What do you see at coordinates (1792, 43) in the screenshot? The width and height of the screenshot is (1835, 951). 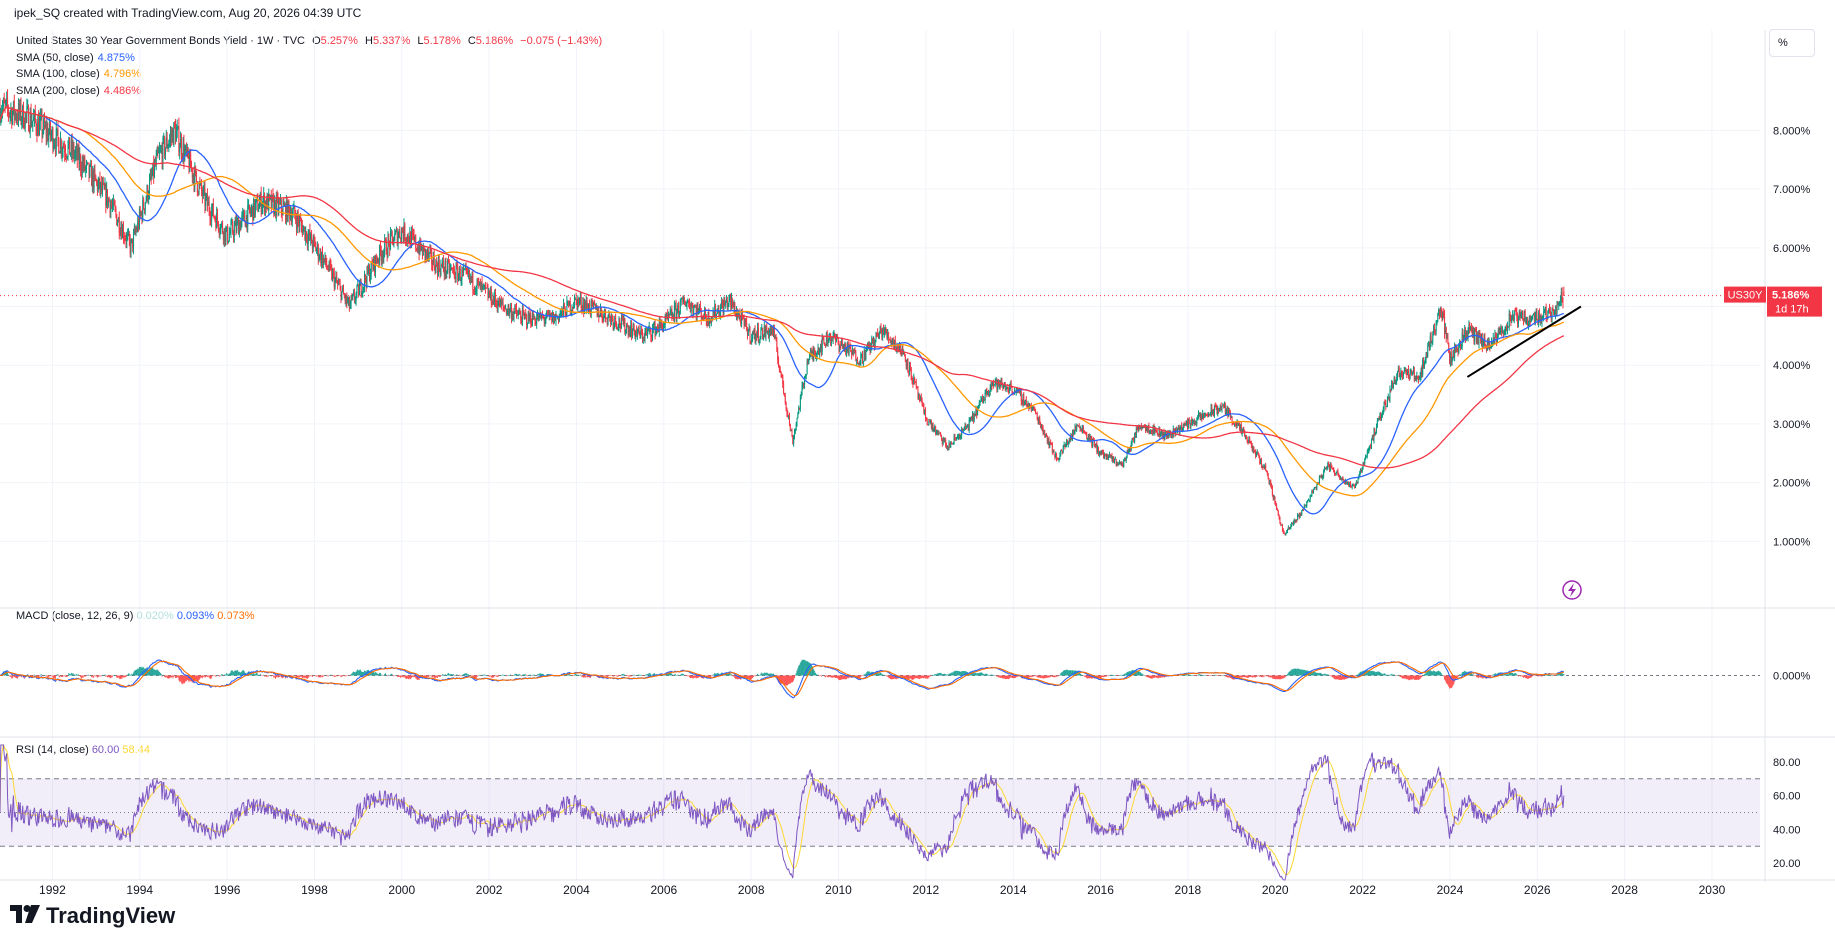 I see `percent-scale-button: %` at bounding box center [1792, 43].